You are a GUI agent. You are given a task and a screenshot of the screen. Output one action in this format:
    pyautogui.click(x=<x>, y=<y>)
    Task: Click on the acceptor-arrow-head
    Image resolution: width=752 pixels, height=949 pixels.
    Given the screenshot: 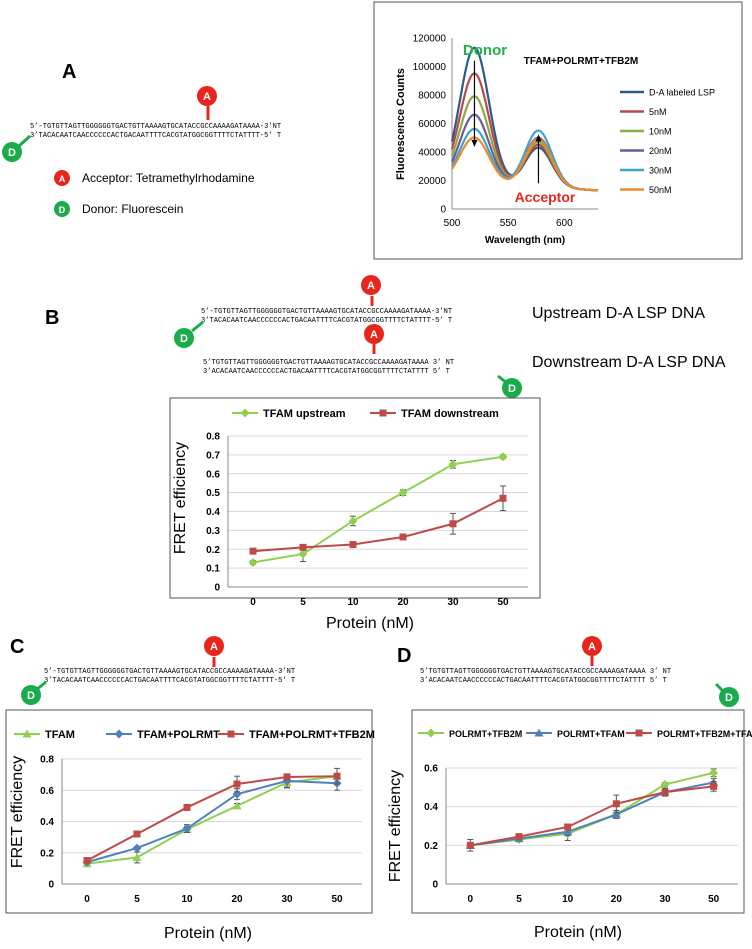 What is the action you would take?
    pyautogui.click(x=538, y=138)
    